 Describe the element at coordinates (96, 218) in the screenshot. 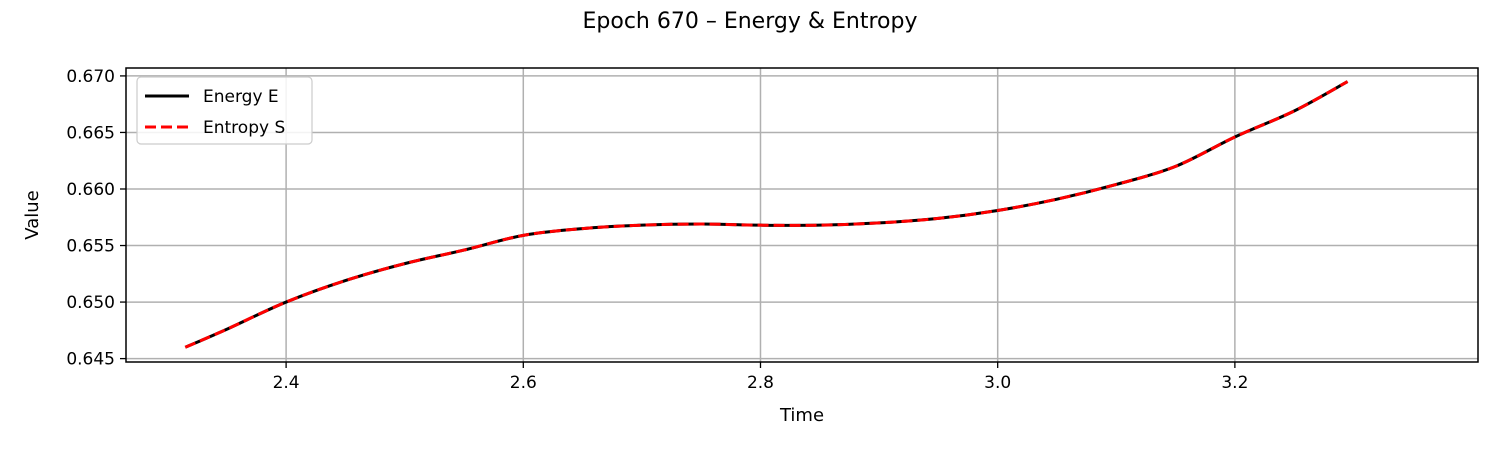

I see `y-axis-ticks: 0.645 0.650 0.655 0.660 0.665 0.670` at that location.